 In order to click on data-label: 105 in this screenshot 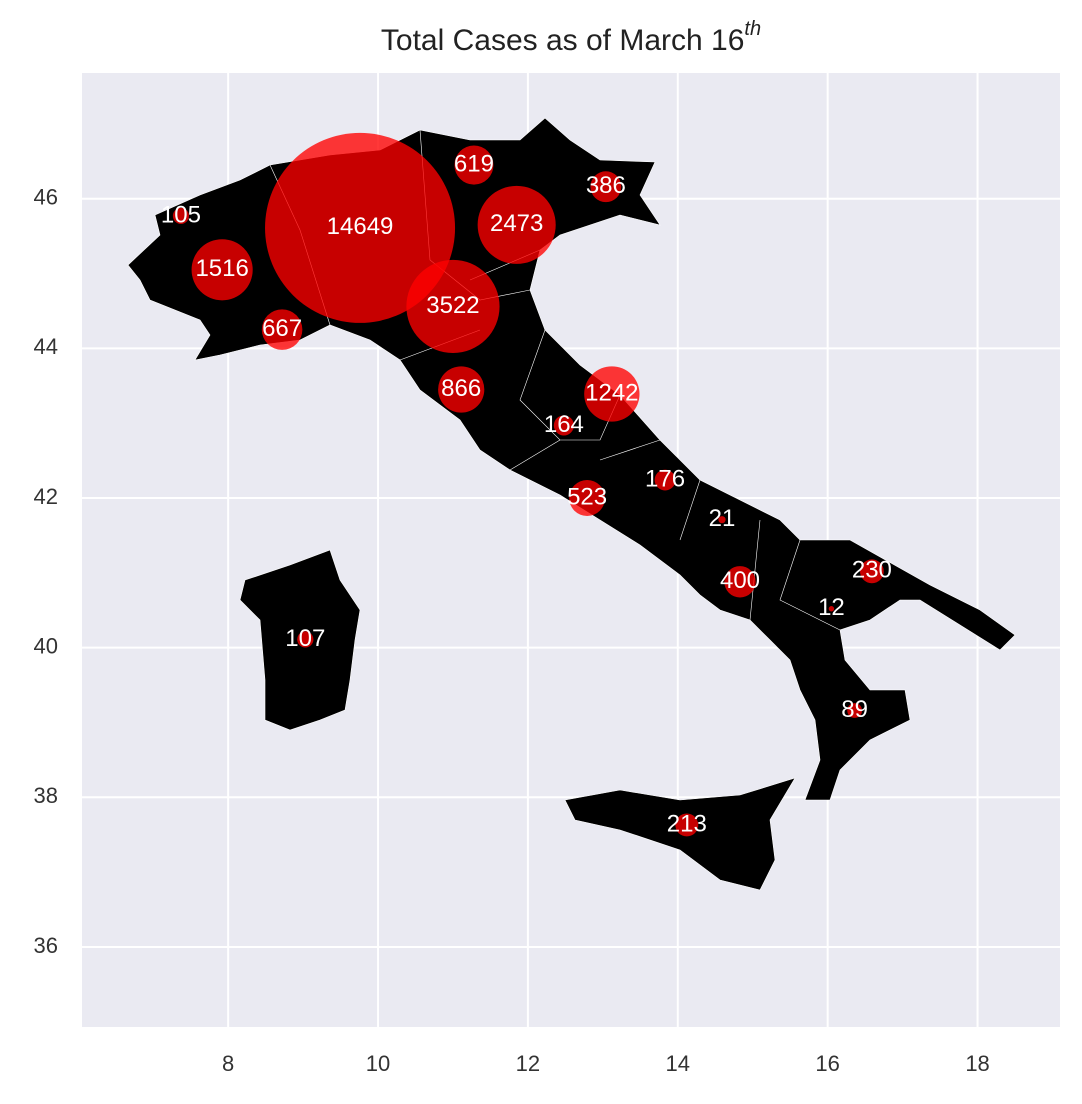, I will do `click(181, 214)`.